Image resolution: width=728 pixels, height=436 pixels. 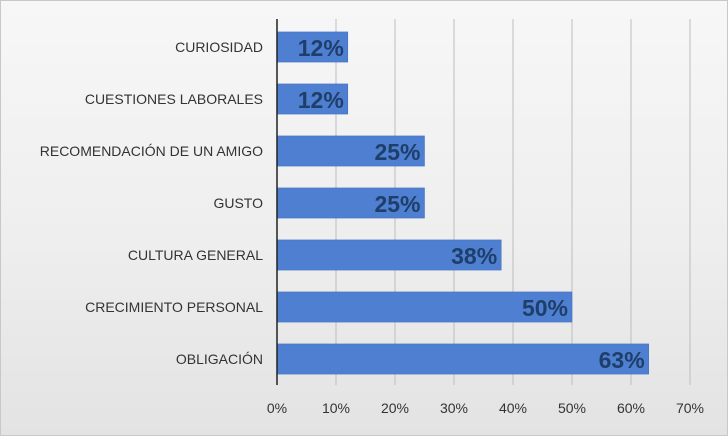 I want to click on category-label: RECOMENDACIÓN DE UN AMIGO, so click(x=151, y=151).